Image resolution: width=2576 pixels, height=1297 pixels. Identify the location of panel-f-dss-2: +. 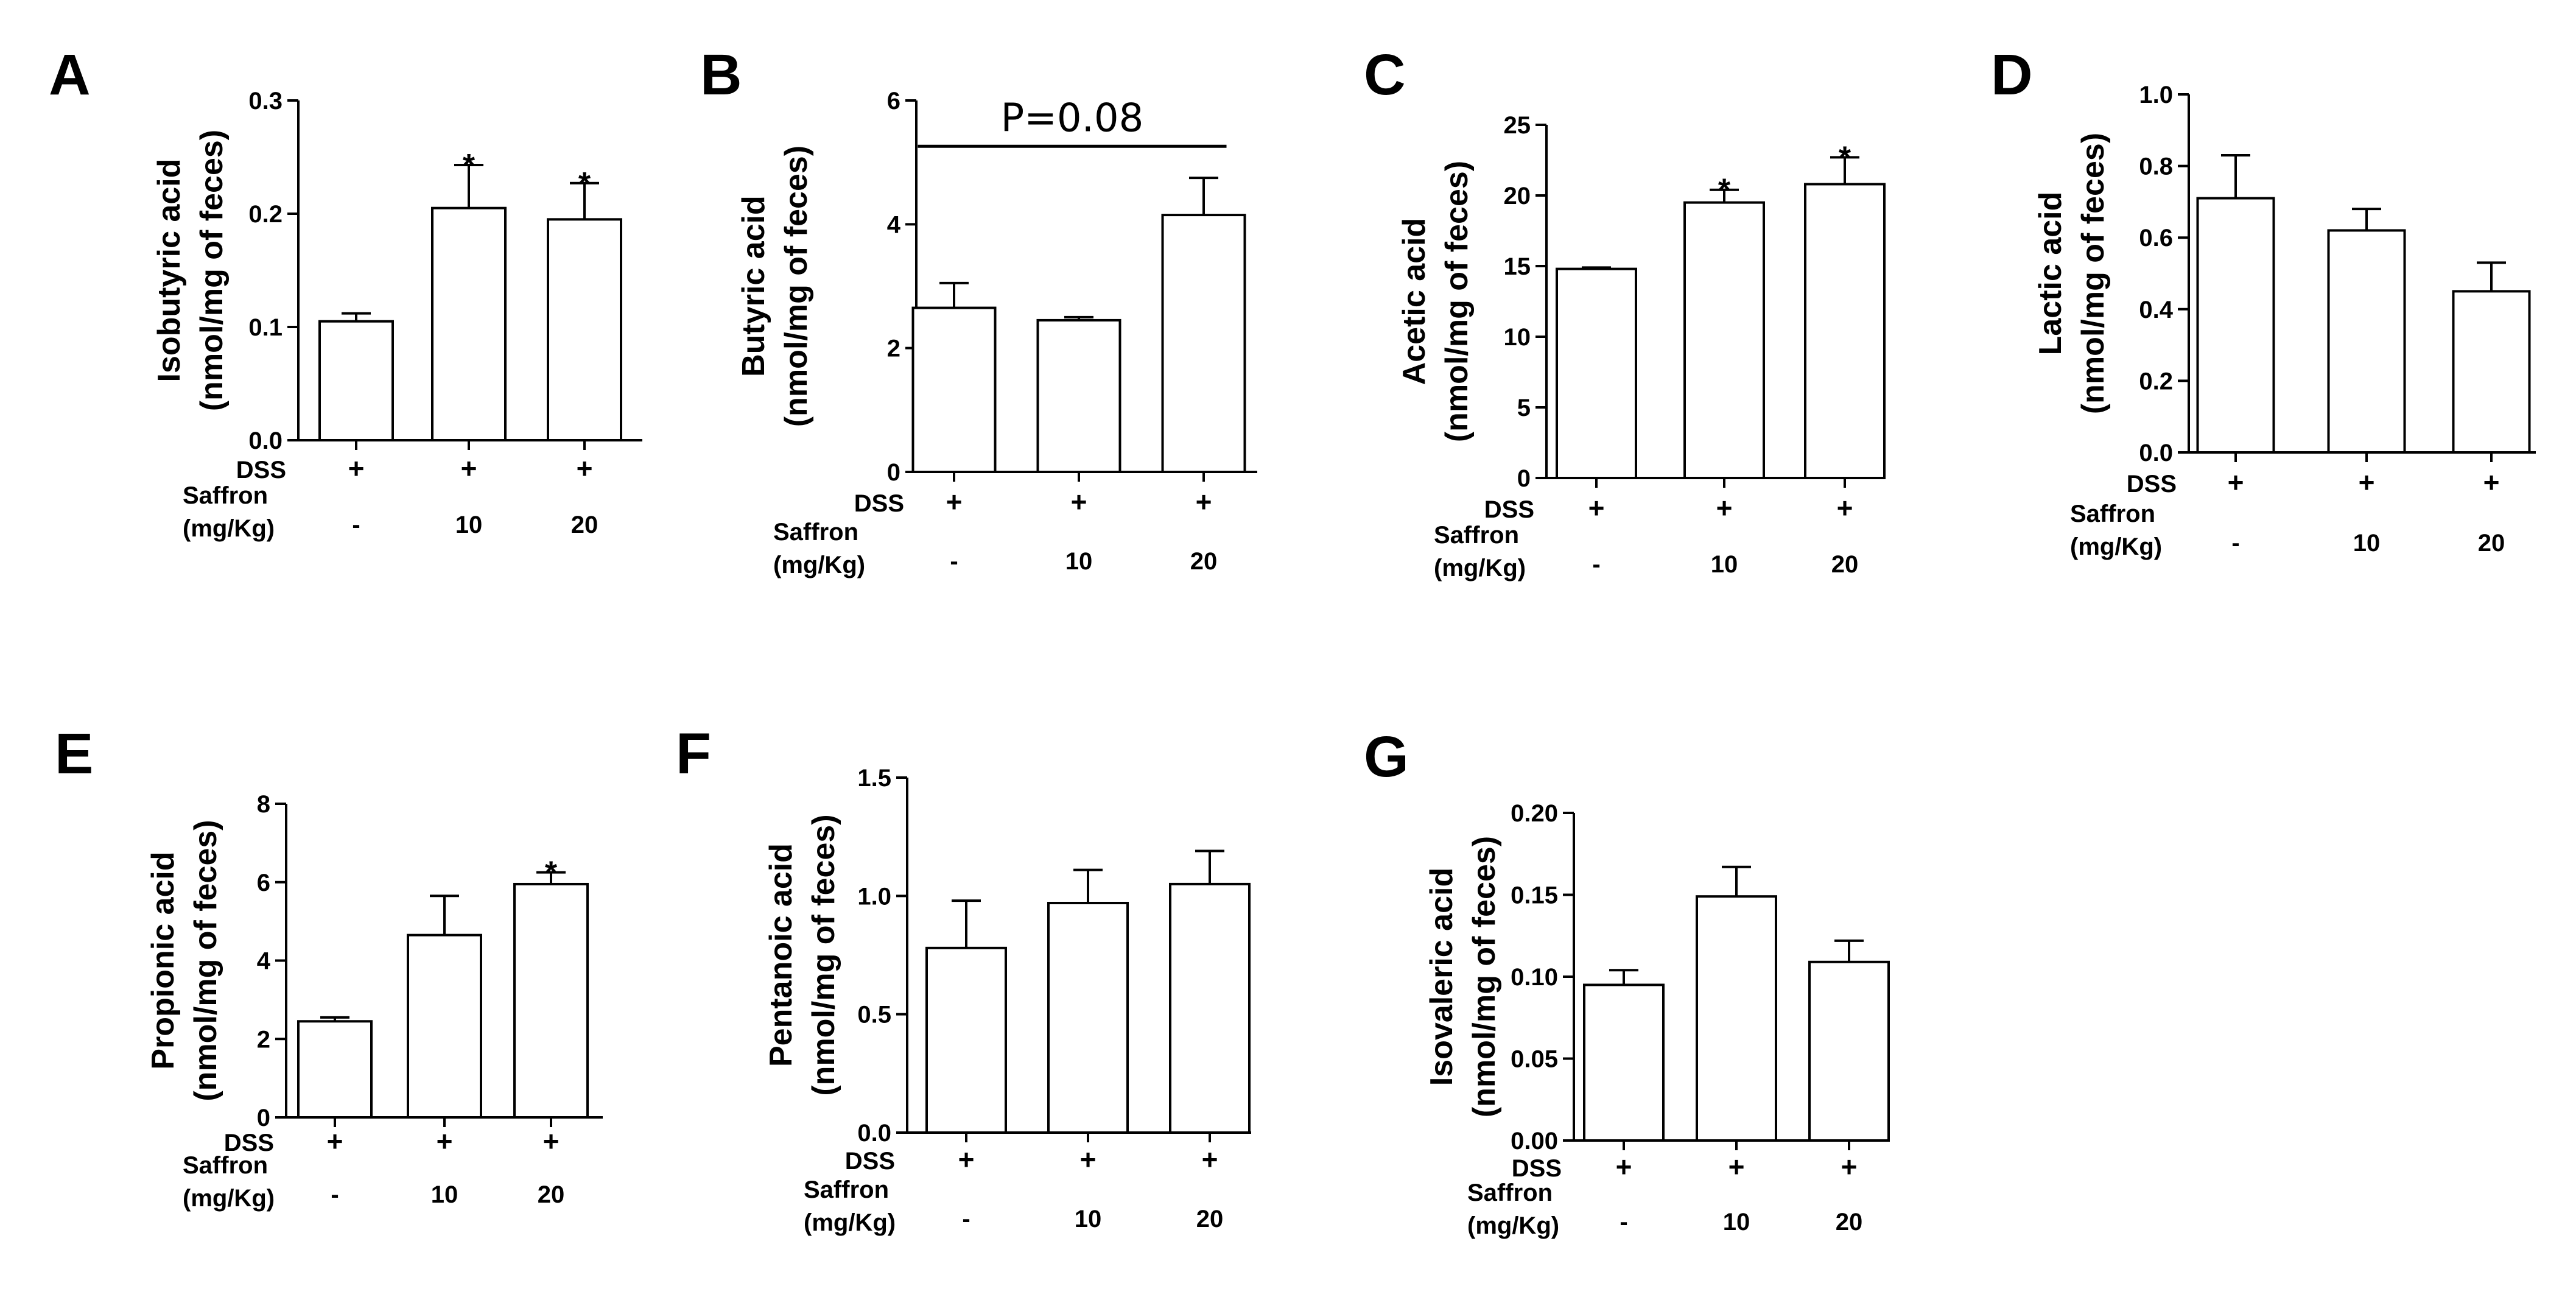
(1210, 1159).